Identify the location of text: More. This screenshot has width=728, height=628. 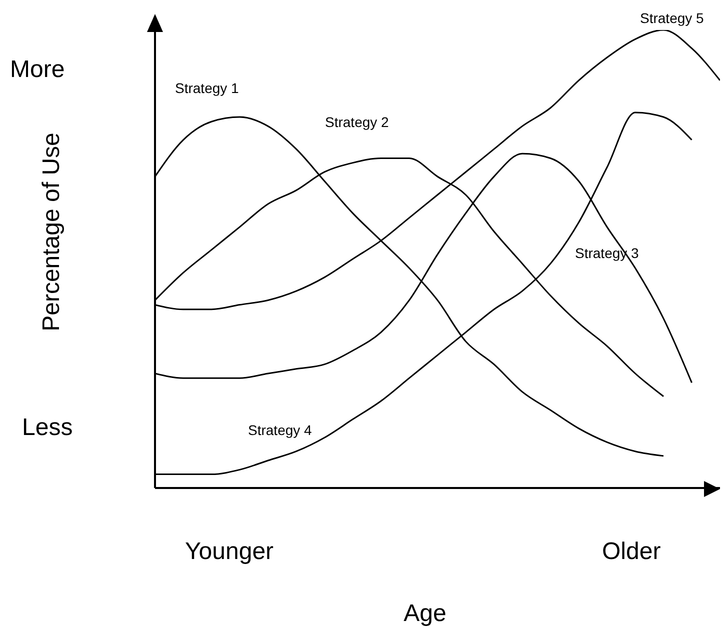
(37, 70).